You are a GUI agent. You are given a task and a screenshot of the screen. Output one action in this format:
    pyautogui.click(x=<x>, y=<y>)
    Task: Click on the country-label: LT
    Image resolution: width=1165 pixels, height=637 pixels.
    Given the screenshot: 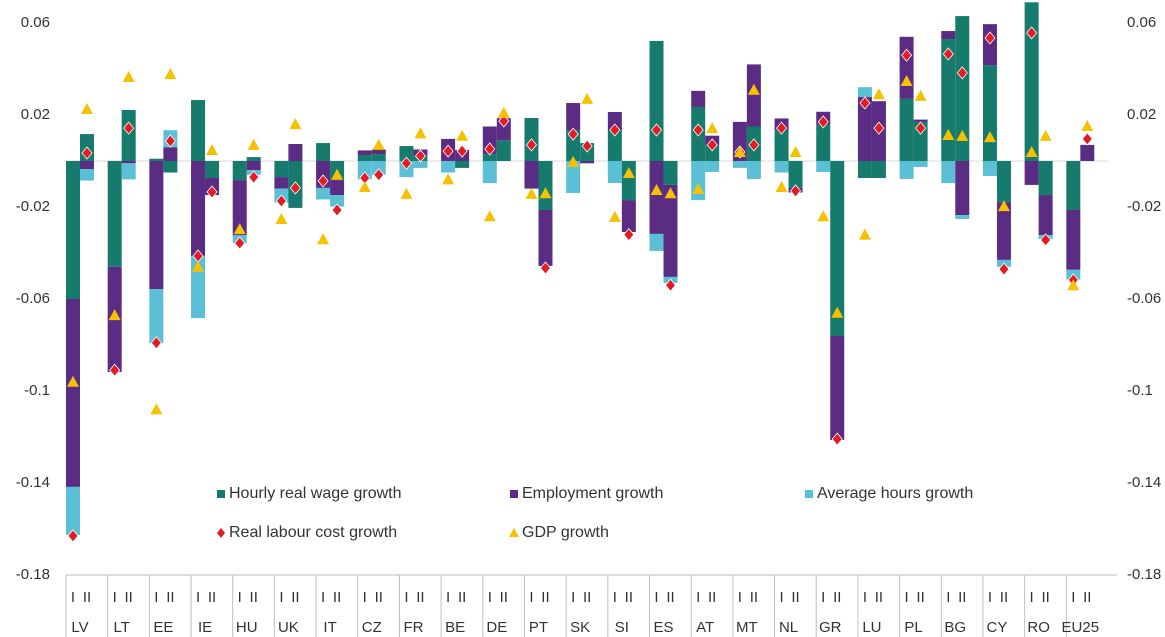 What is the action you would take?
    pyautogui.click(x=121, y=627)
    